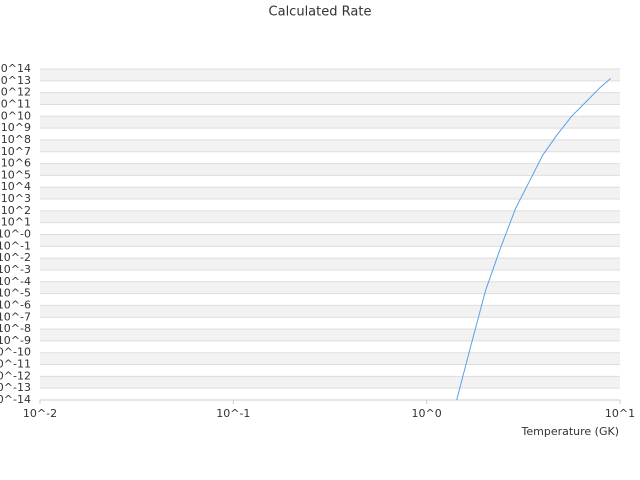 The height and width of the screenshot is (480, 640). Describe the element at coordinates (15, 257) in the screenshot. I see `y-tick-label: 10^-2` at that location.